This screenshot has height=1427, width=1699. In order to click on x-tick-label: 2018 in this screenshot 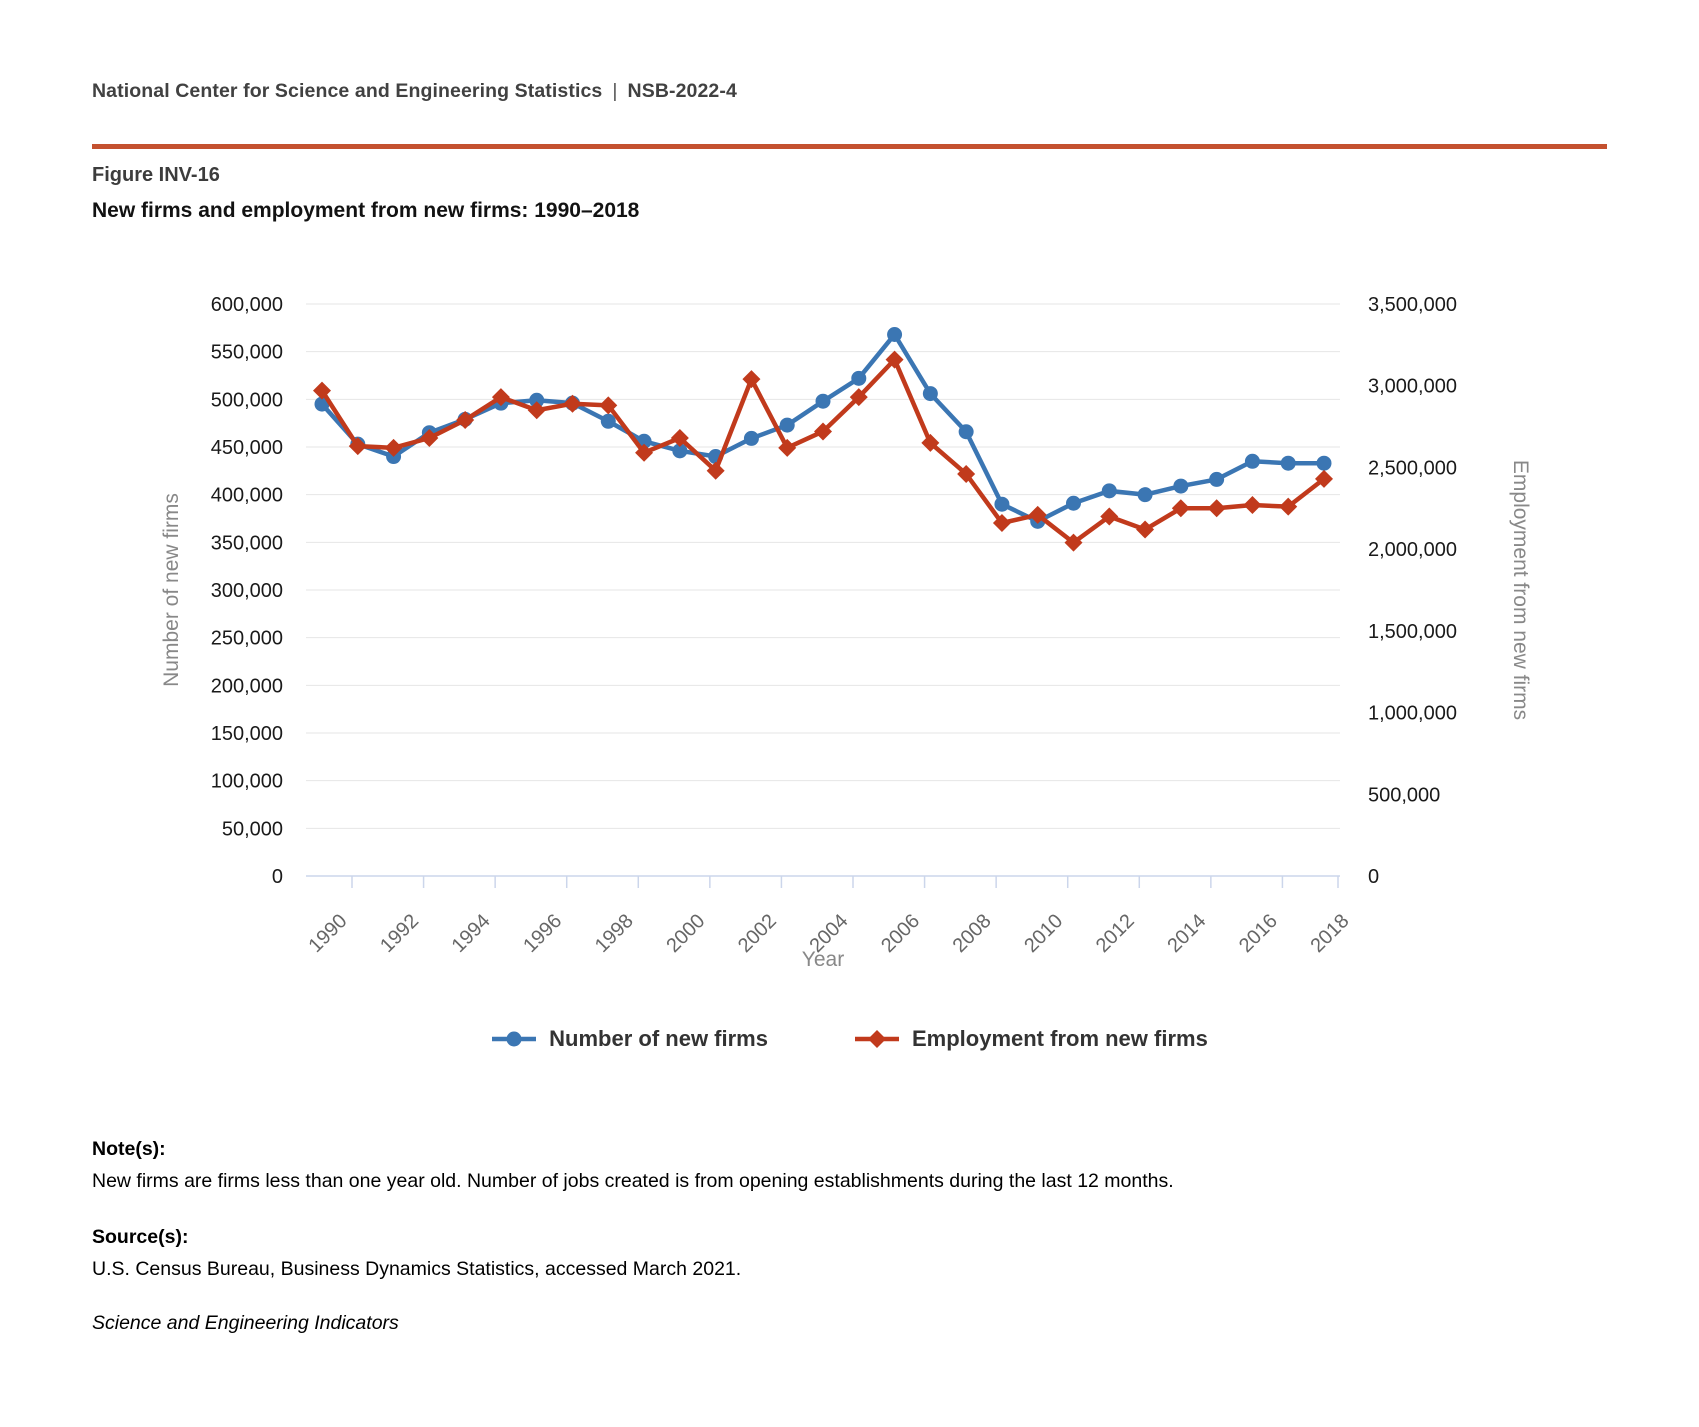, I will do `click(1330, 933)`.